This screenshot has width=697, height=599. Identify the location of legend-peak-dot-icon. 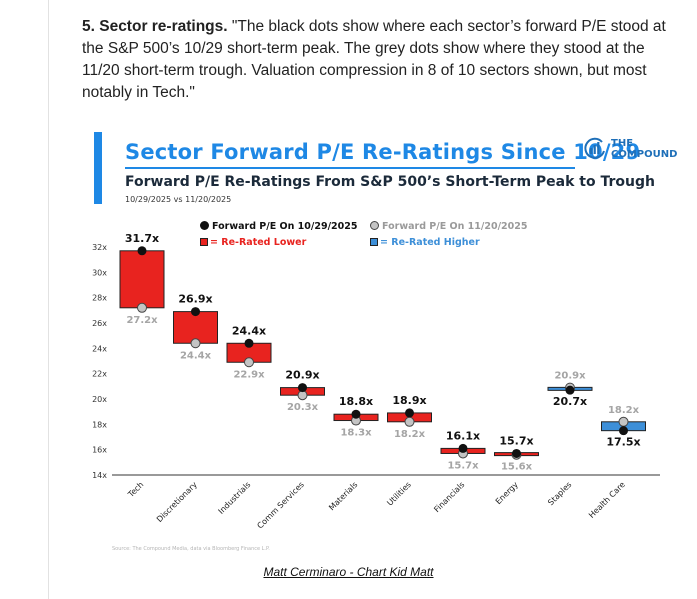
(204, 225).